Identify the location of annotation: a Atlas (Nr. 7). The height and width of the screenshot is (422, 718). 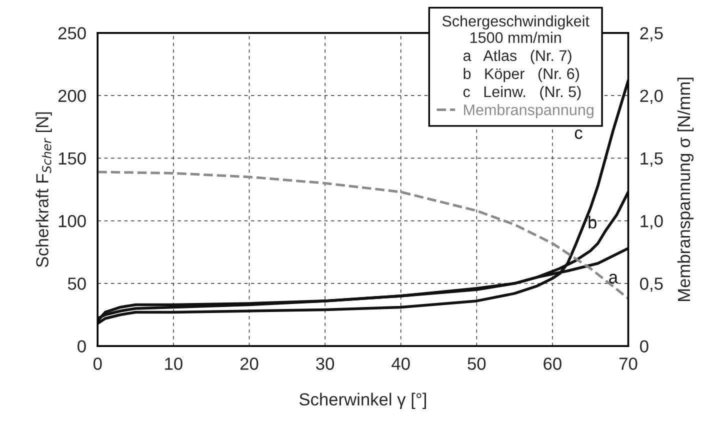
(517, 57).